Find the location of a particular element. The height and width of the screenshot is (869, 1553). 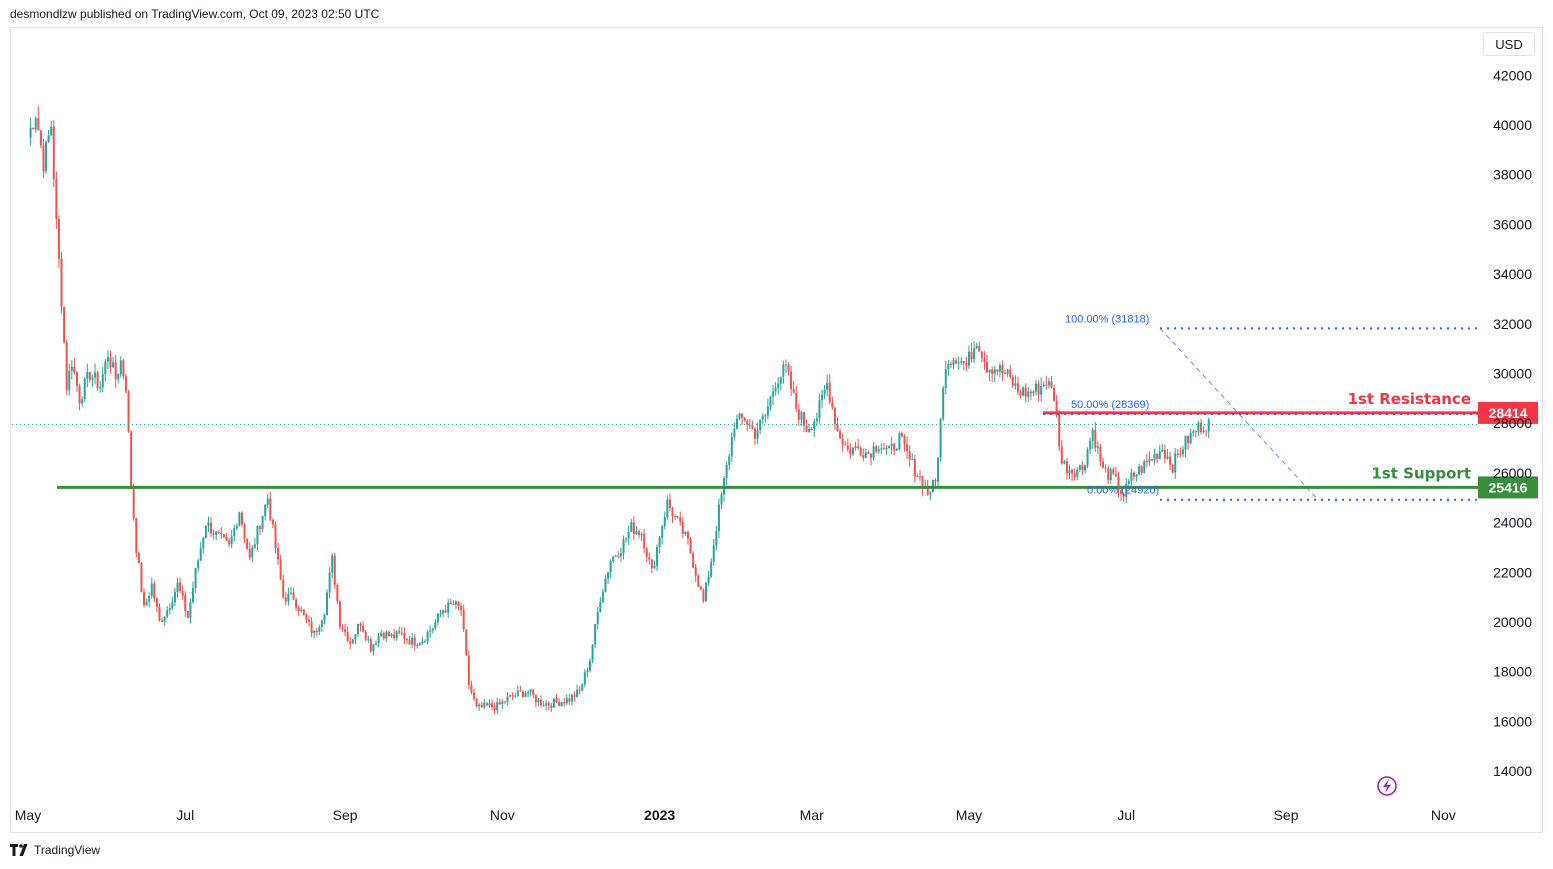

y-tick-label: 36000 is located at coordinates (1512, 224).